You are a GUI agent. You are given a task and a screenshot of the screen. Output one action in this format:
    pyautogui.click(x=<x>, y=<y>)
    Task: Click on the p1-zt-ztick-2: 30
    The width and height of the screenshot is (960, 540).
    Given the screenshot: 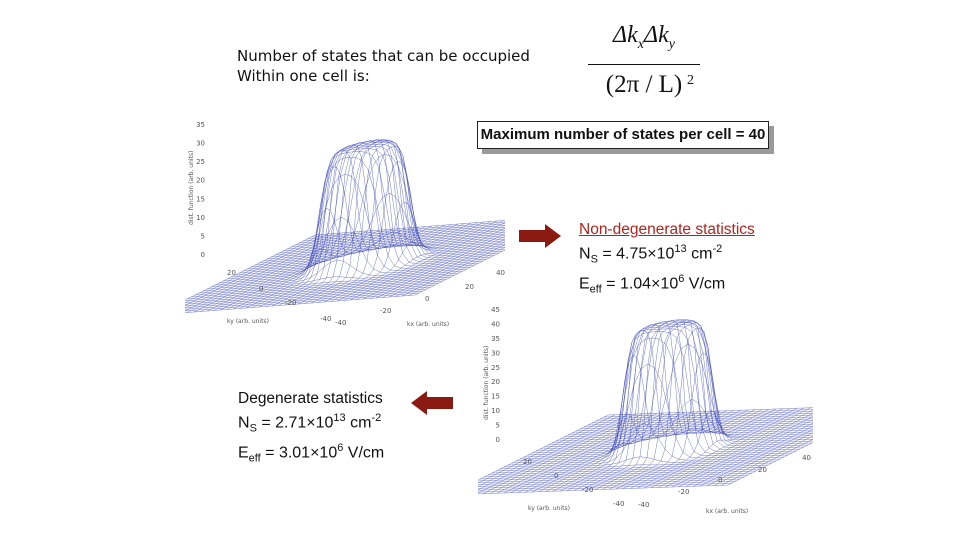 What is the action you would take?
    pyautogui.click(x=200, y=144)
    